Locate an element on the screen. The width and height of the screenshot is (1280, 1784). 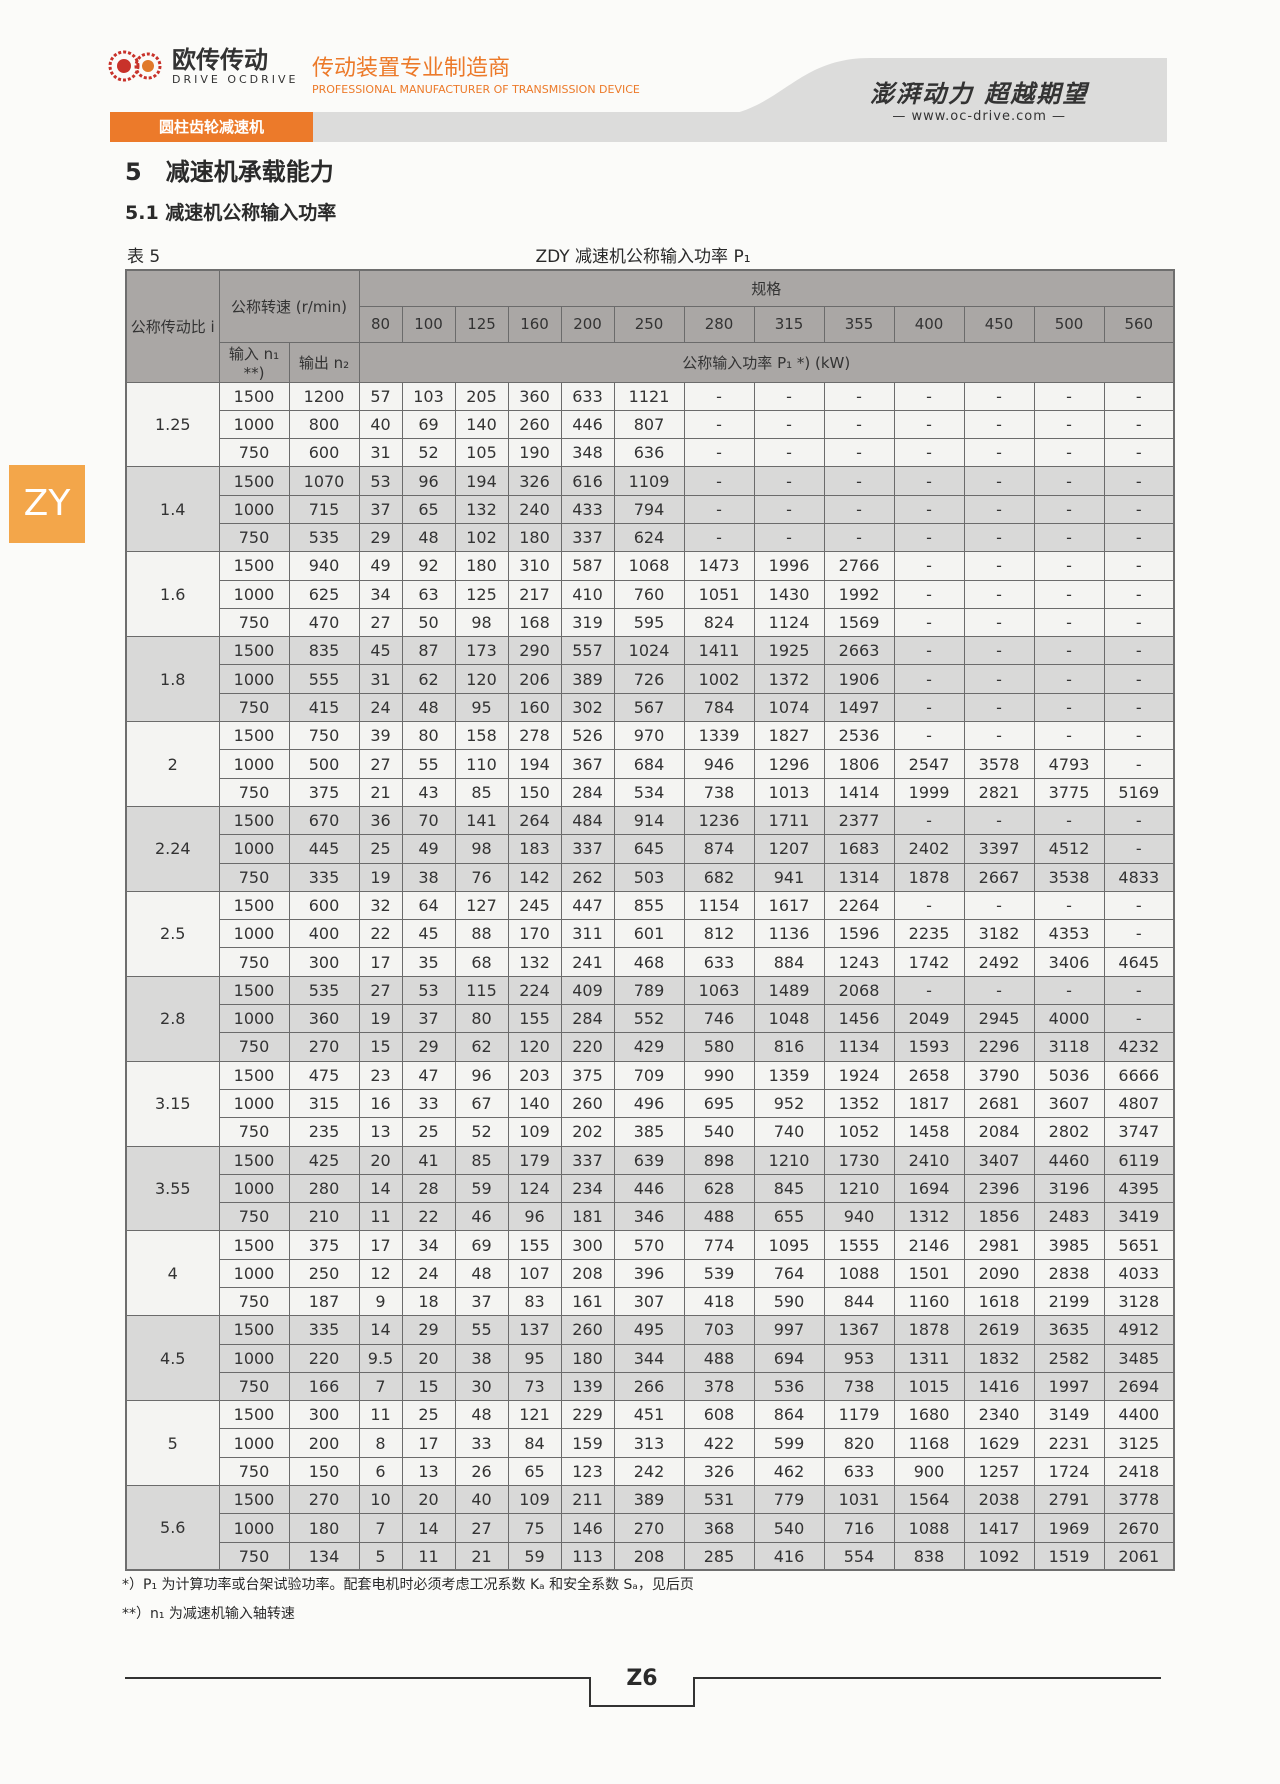
company-logo: 欧传传动 DRIVE OCDRIVE is located at coordinates (203, 66).